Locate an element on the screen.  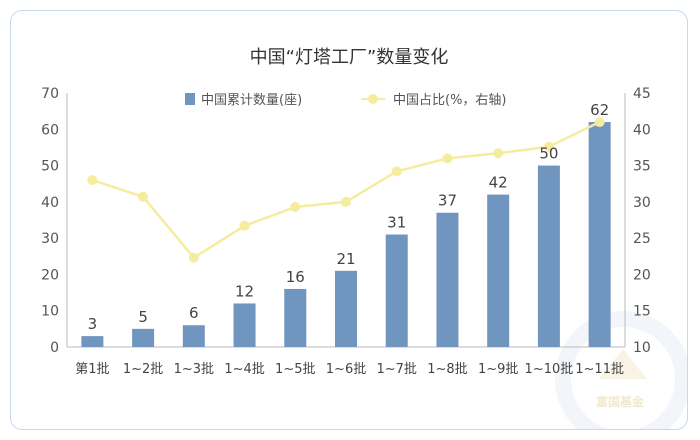
legend-line-marker is located at coordinates (373, 99).